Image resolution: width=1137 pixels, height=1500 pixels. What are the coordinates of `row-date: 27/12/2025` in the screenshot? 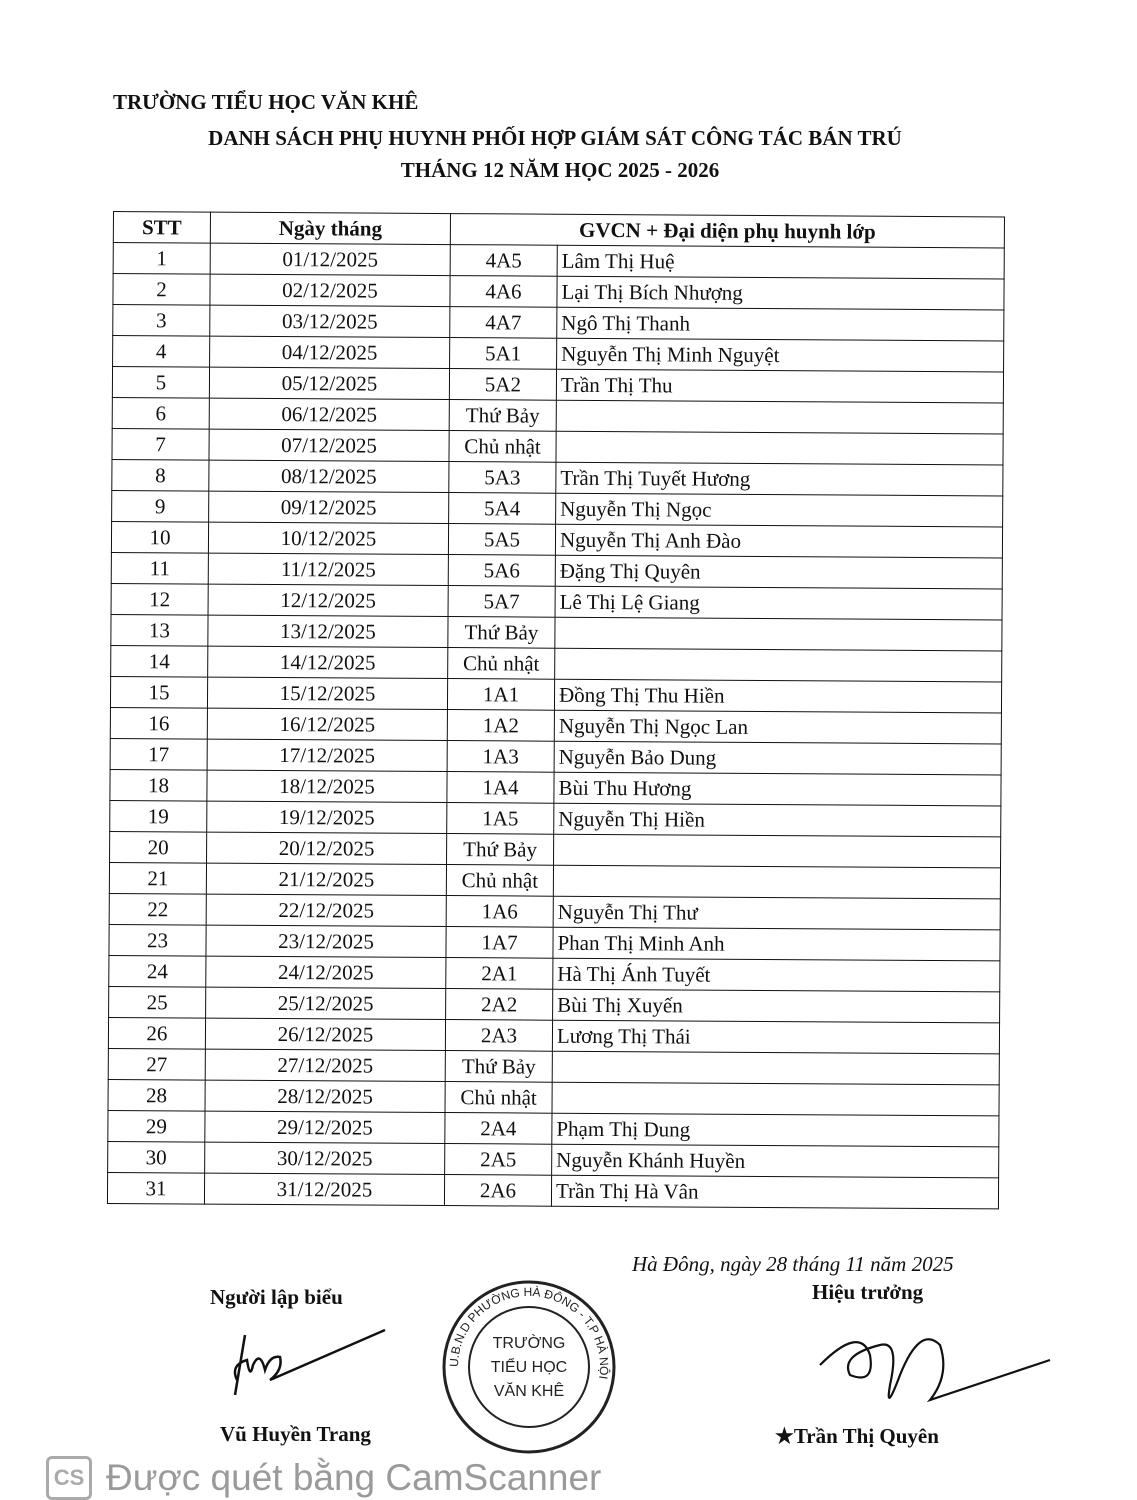 It's located at (325, 1065).